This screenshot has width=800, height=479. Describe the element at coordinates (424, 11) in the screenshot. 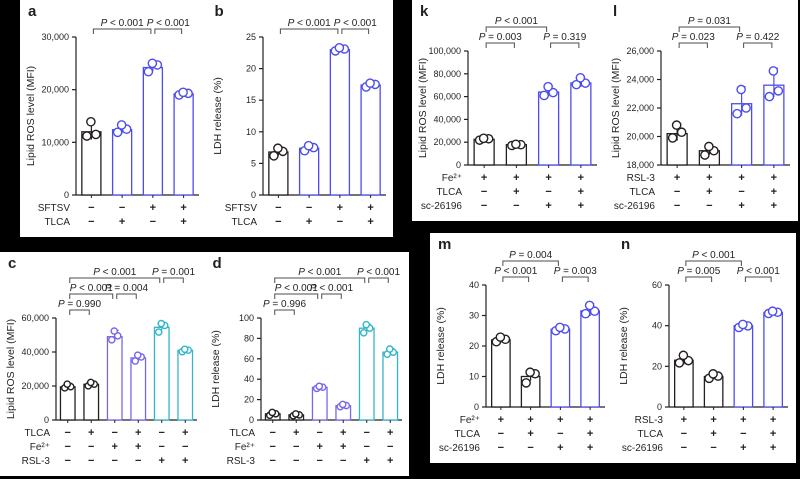

I see `panel-letter-k: k` at that location.